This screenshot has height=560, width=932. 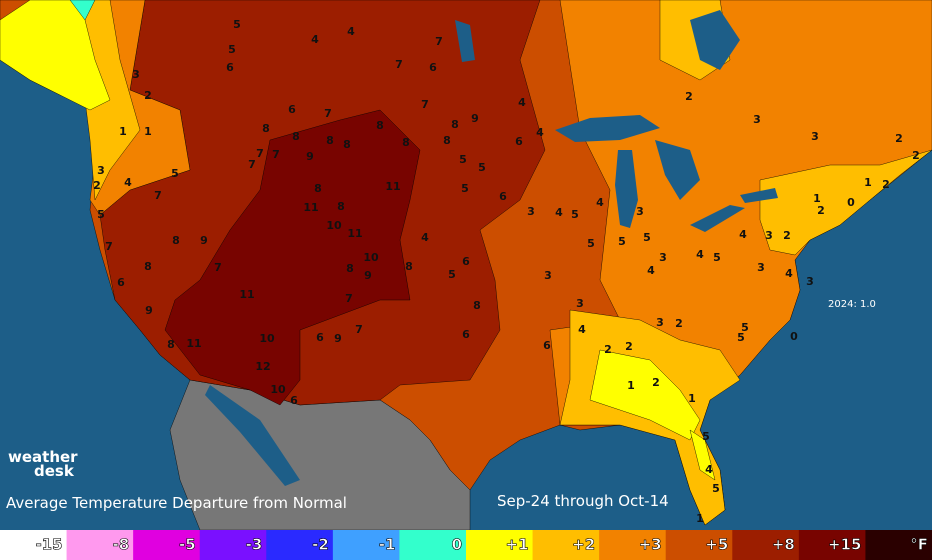 What do you see at coordinates (54, 471) in the screenshot?
I see `logo-text: desk` at bounding box center [54, 471].